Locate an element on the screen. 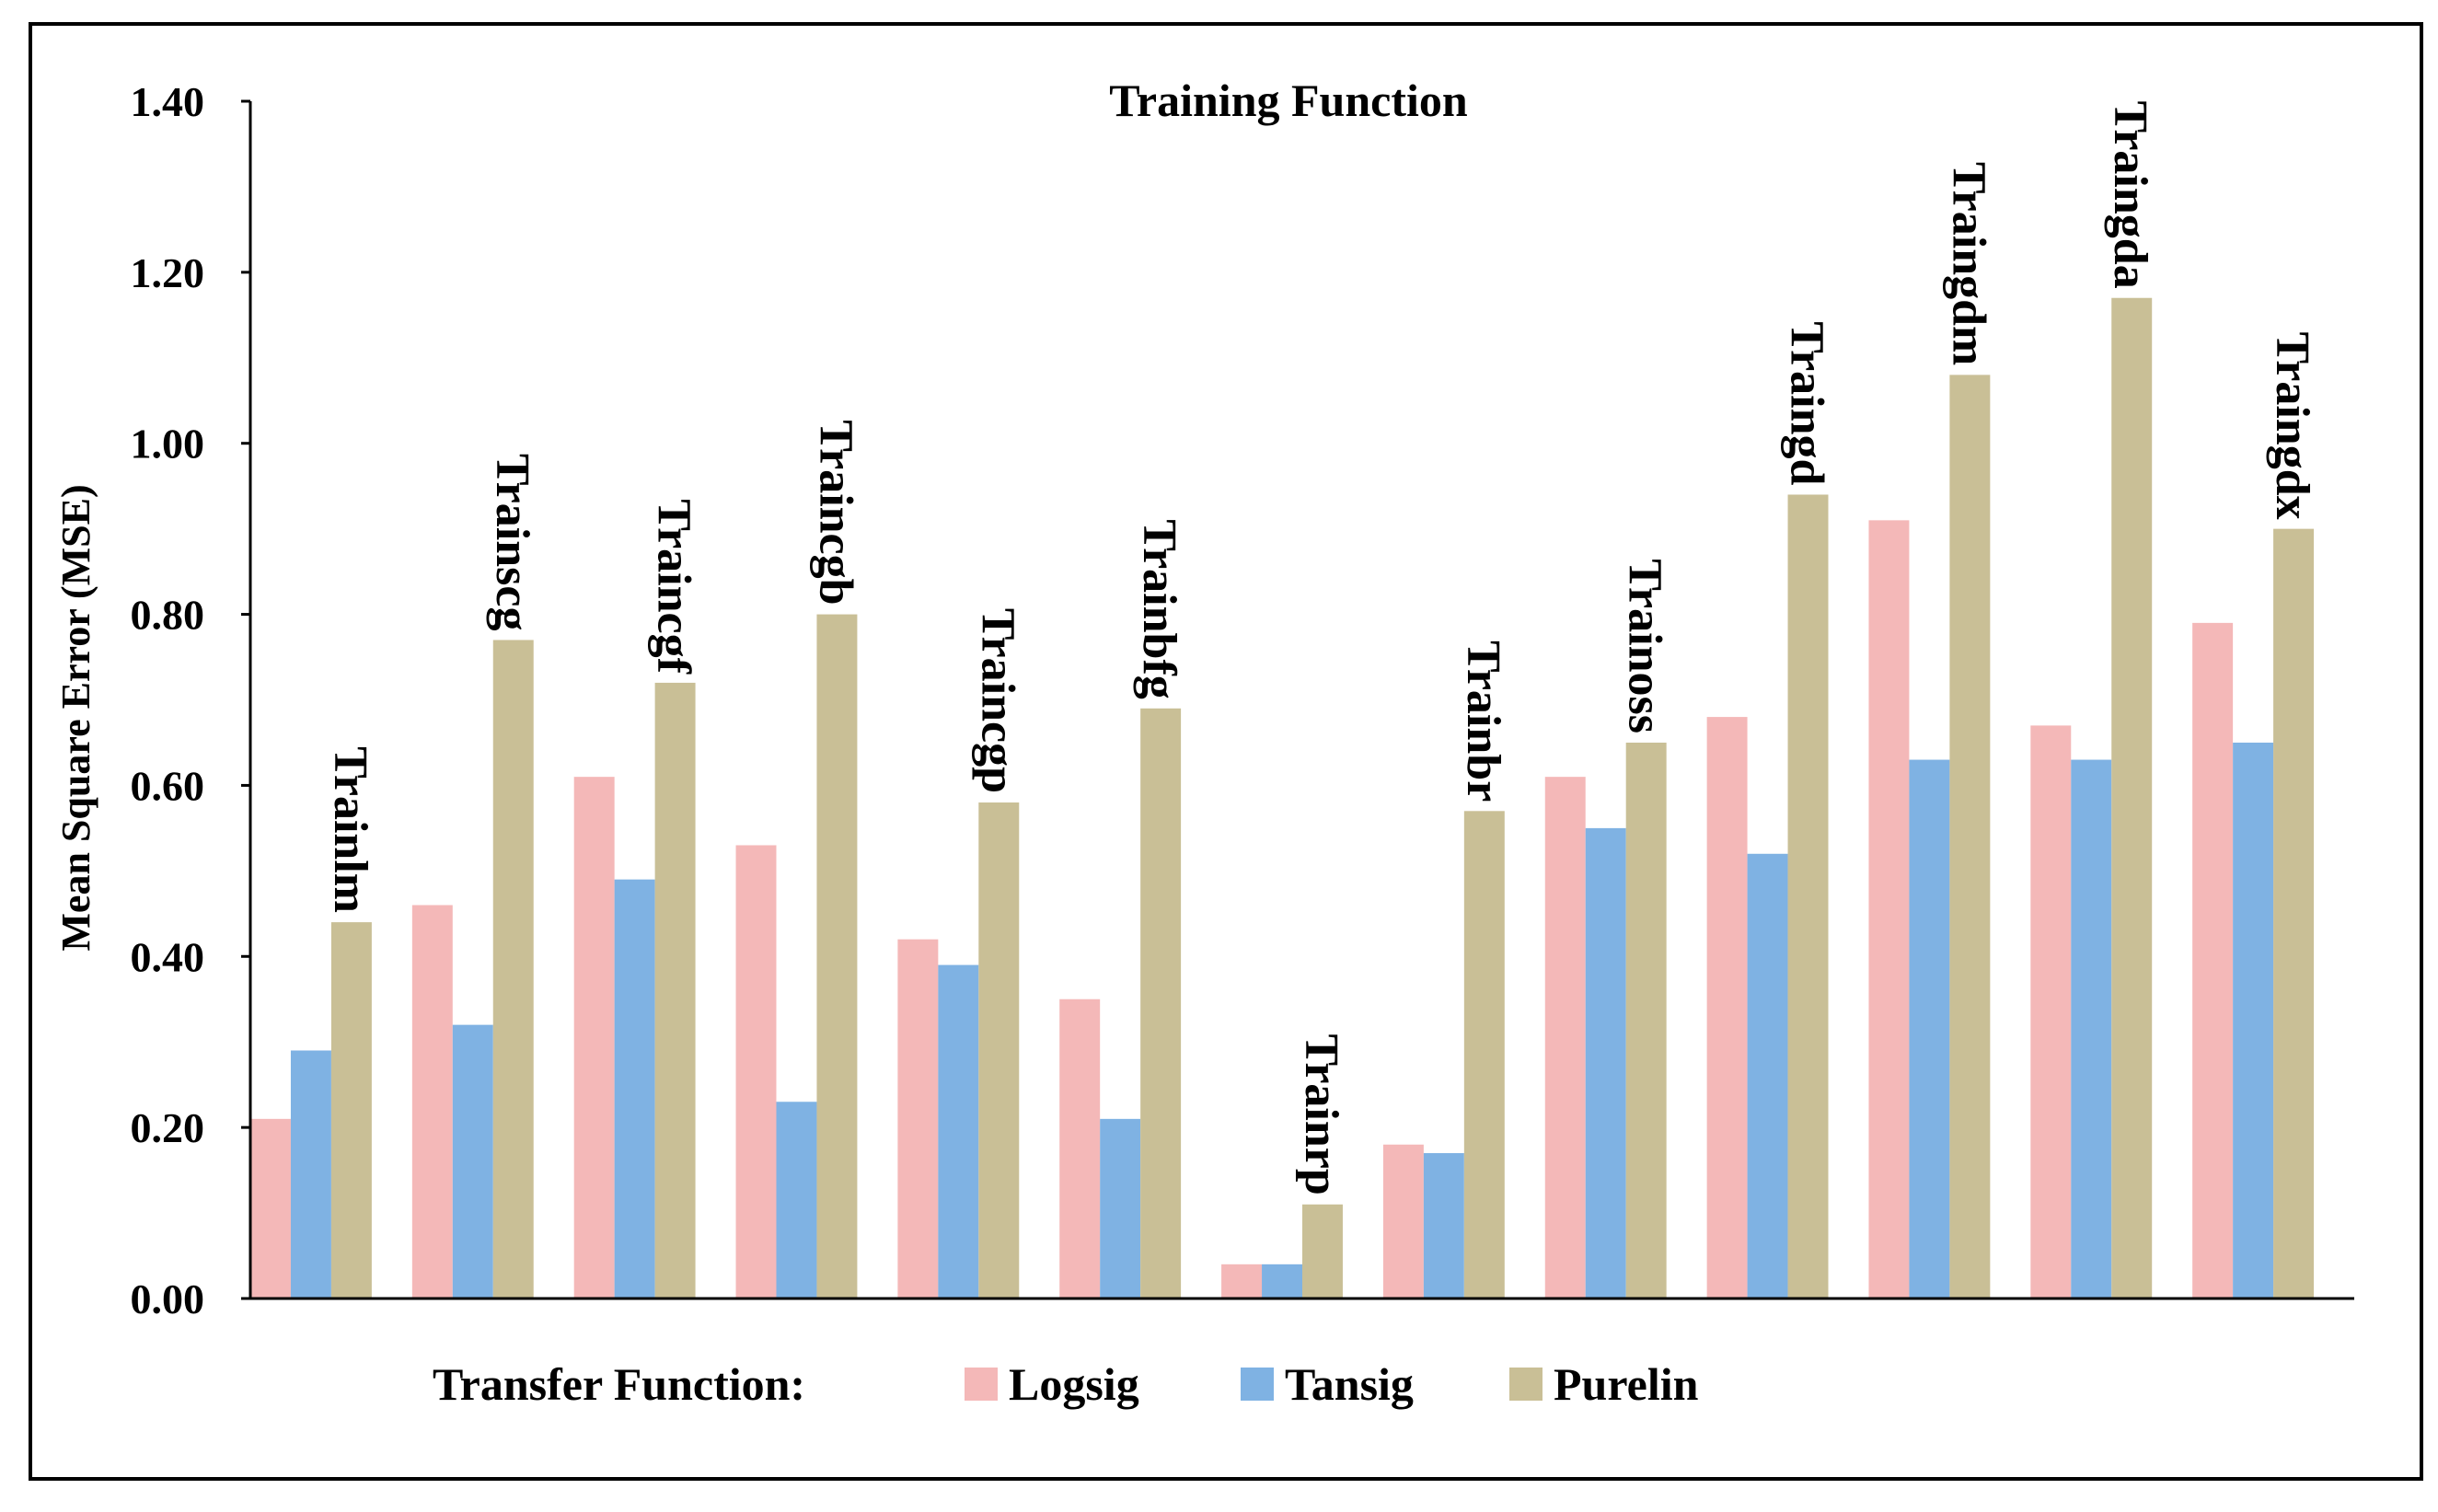 The width and height of the screenshot is (2438, 1512). category-label: Trainoss is located at coordinates (1645, 646).